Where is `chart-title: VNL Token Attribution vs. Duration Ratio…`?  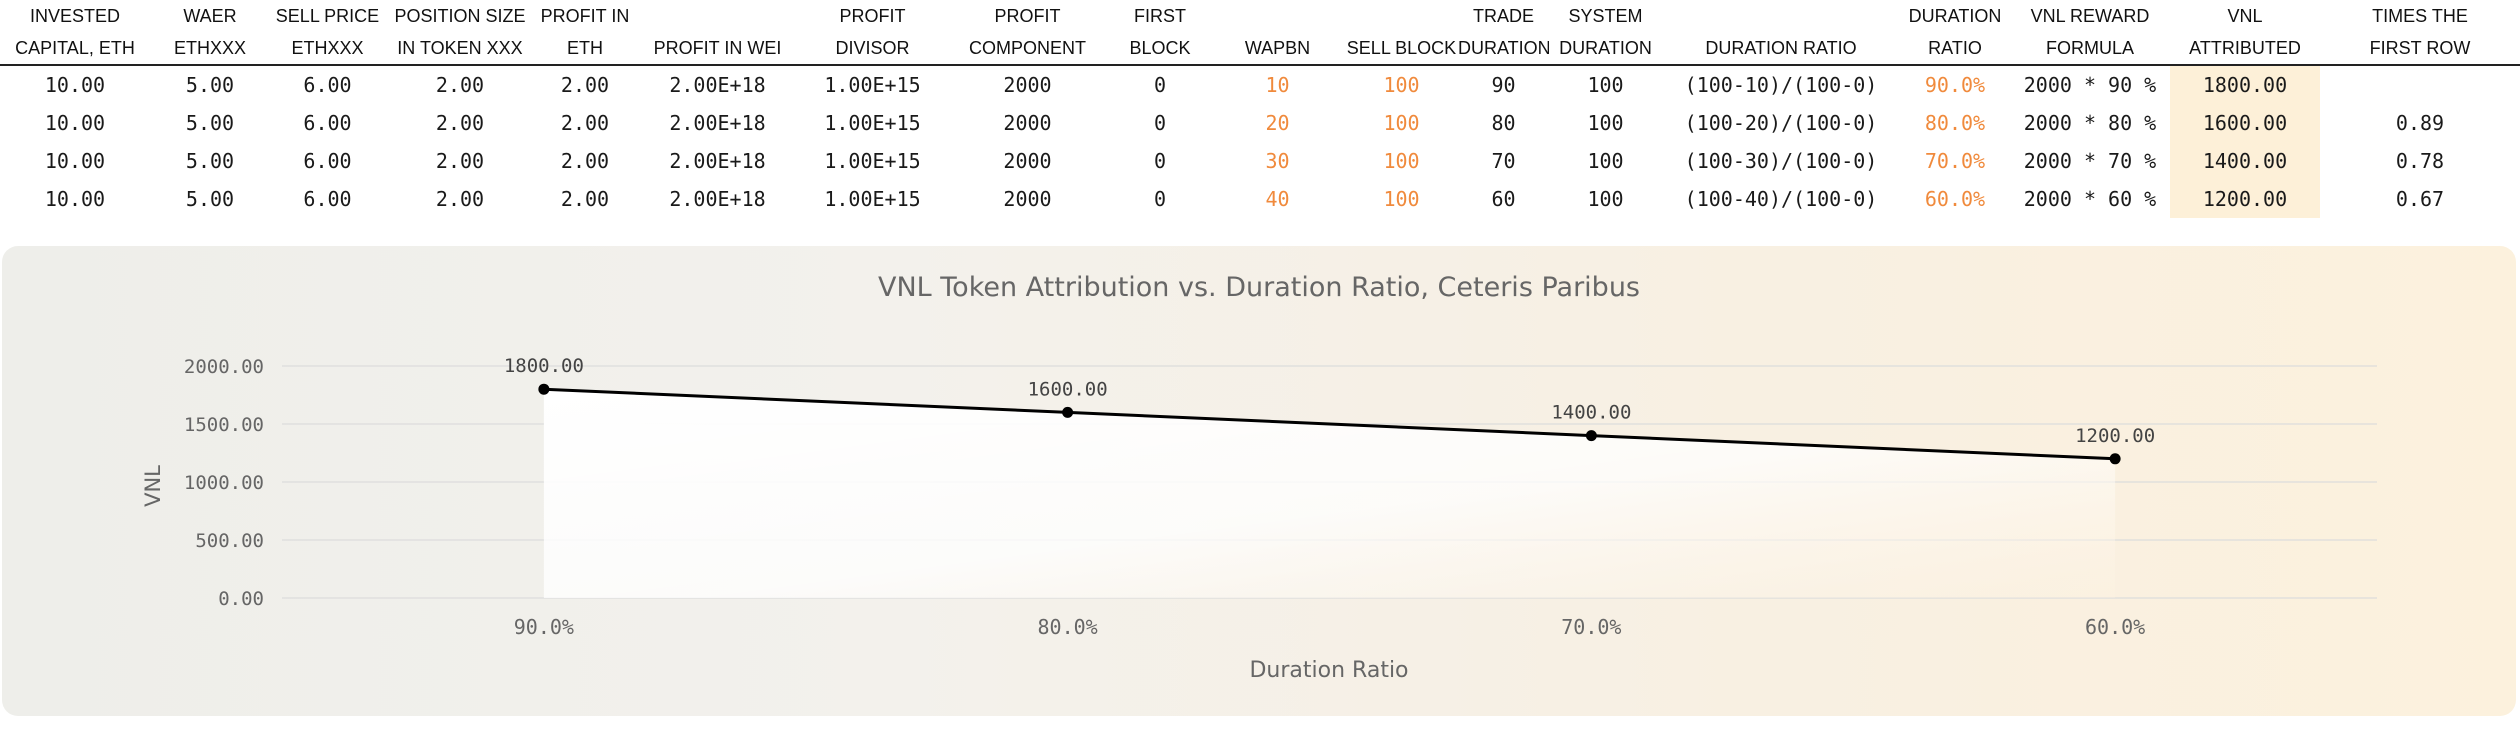 chart-title: VNL Token Attribution vs. Duration Ratio… is located at coordinates (1259, 287).